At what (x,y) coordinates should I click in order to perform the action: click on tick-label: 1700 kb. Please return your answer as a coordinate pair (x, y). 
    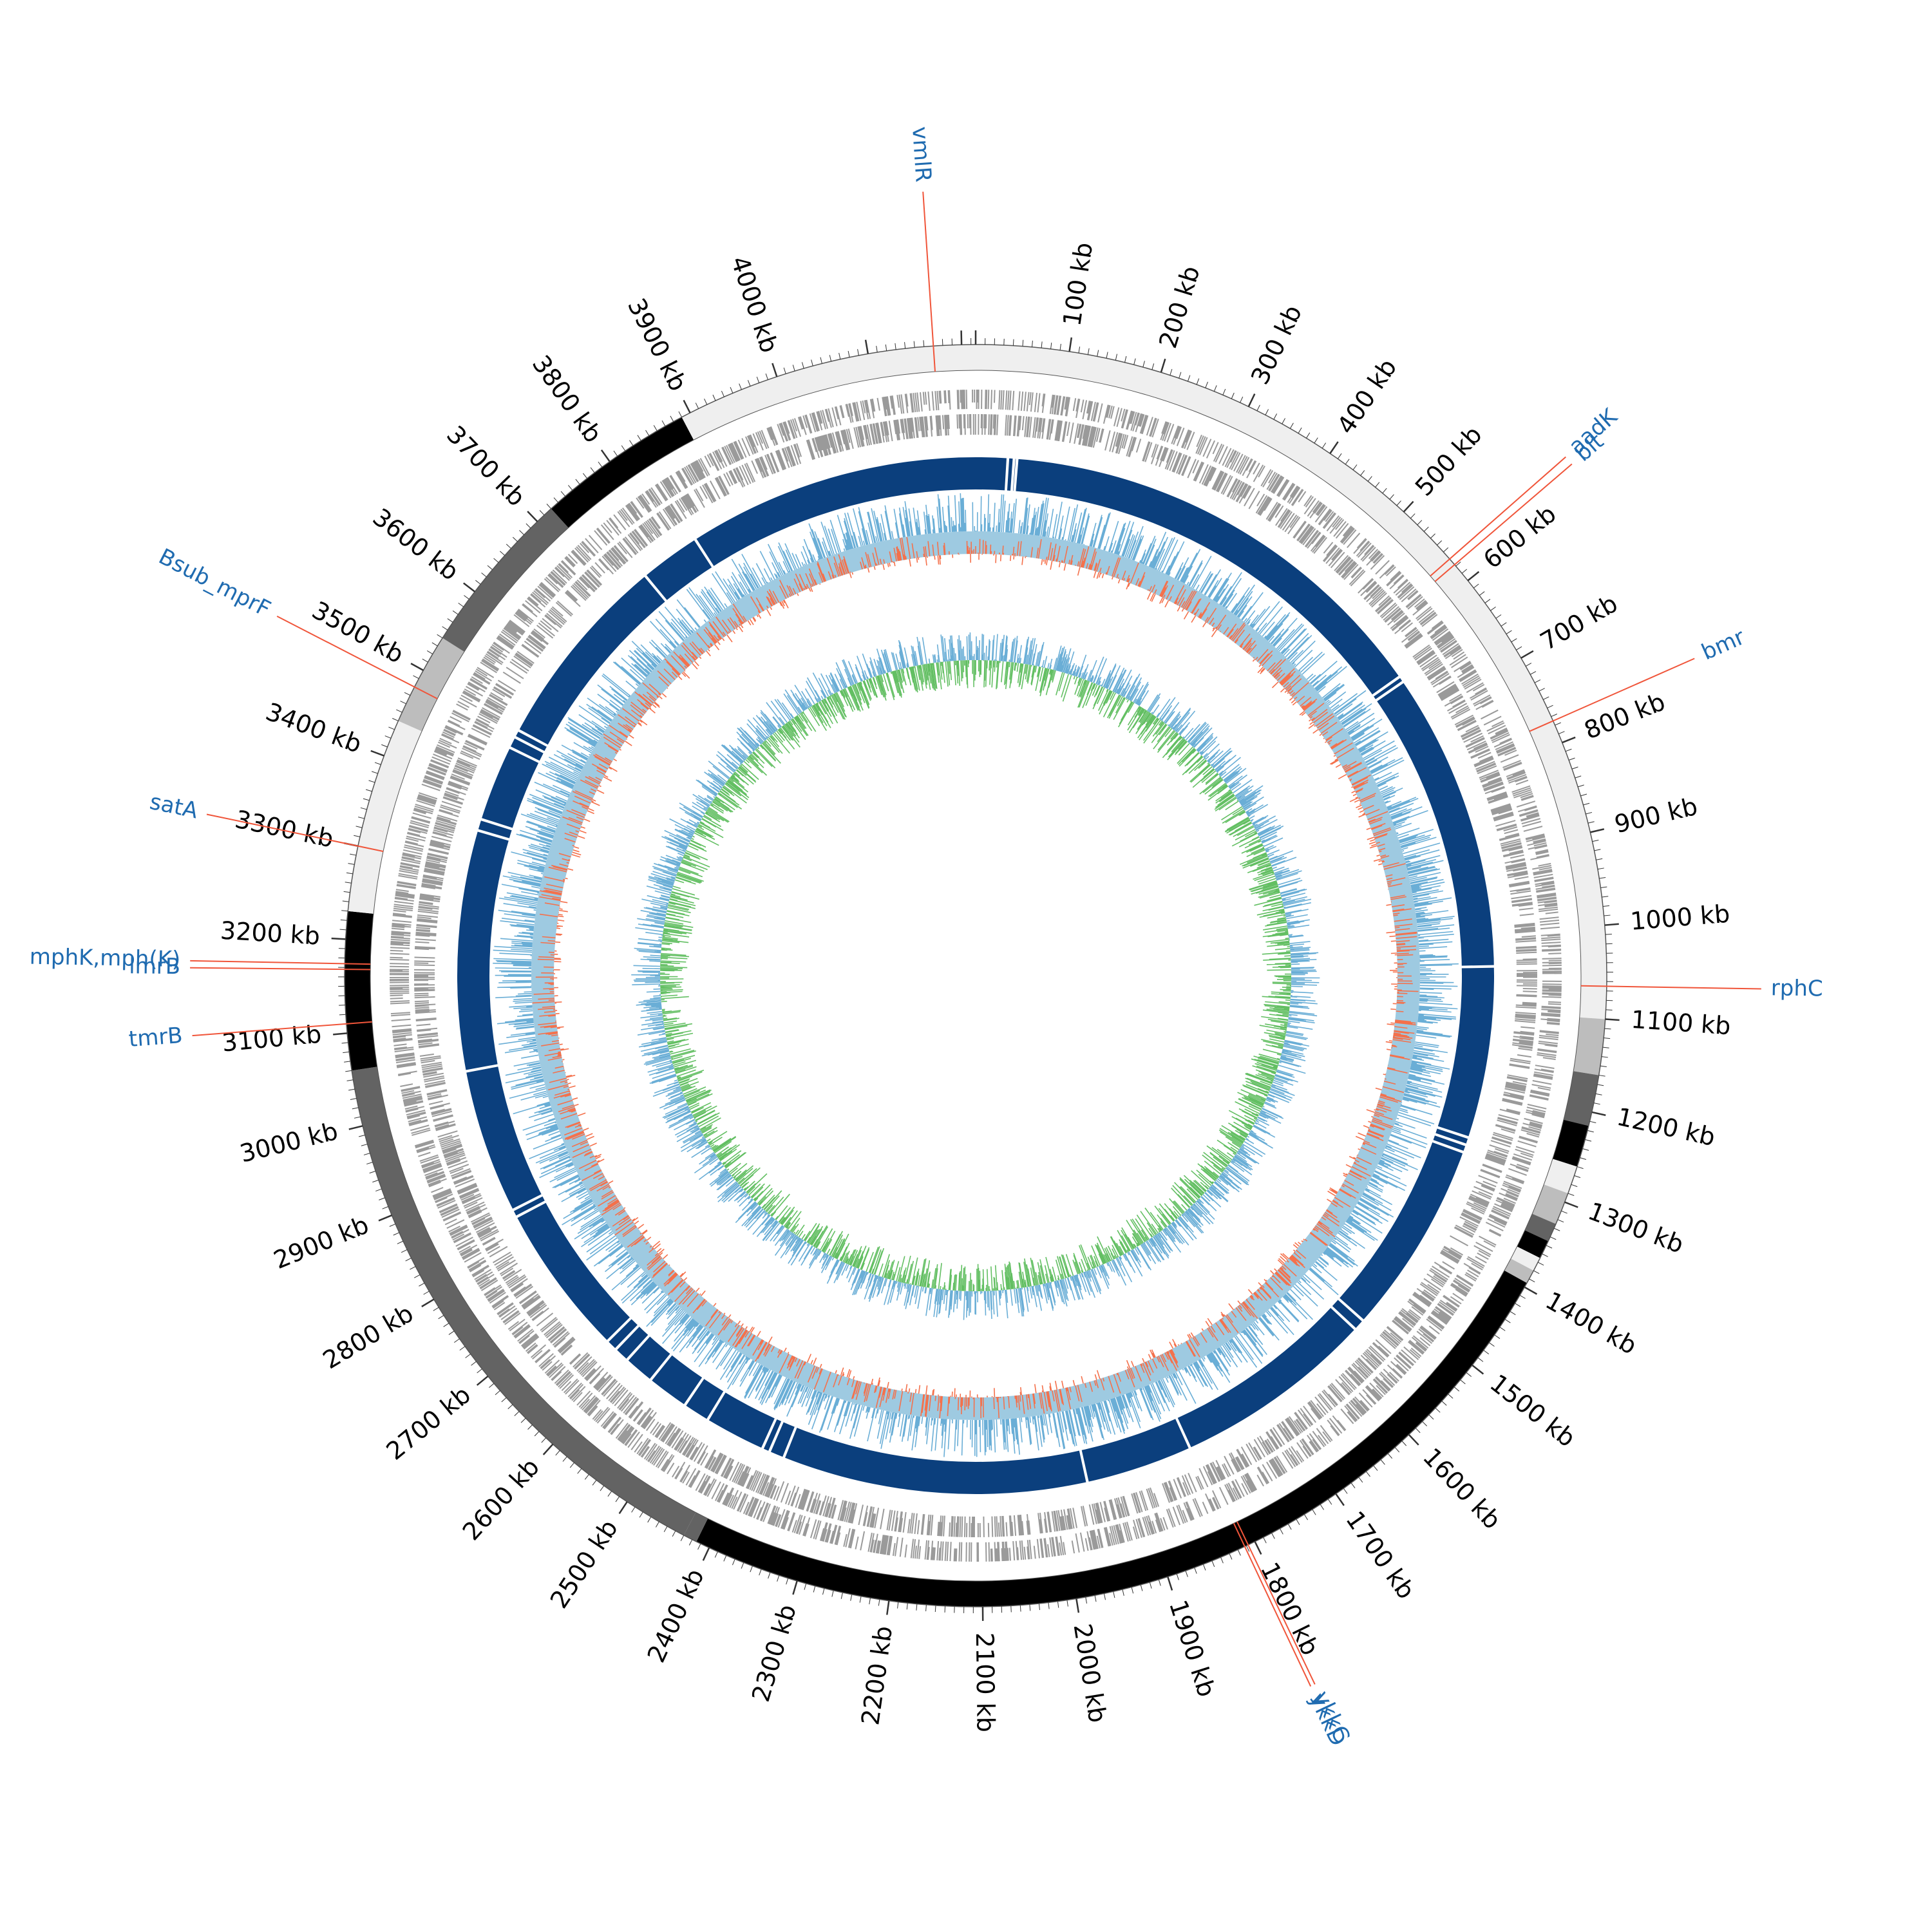
    Looking at the image, I should click on (1380, 1555).